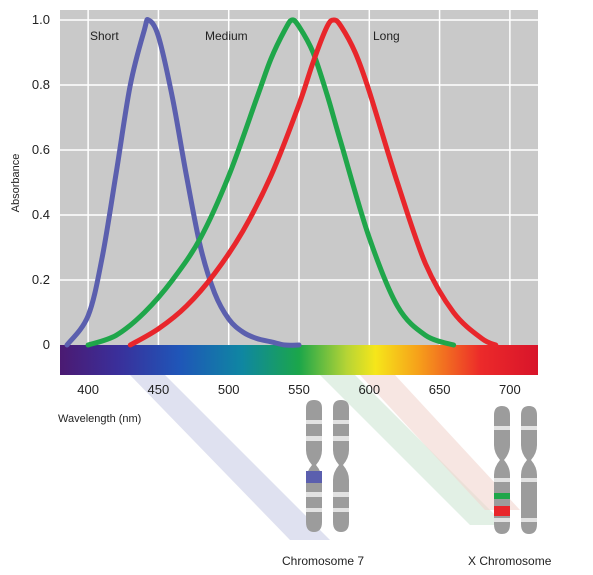 The height and width of the screenshot is (575, 593). I want to click on spectrum-bar, so click(299, 360).